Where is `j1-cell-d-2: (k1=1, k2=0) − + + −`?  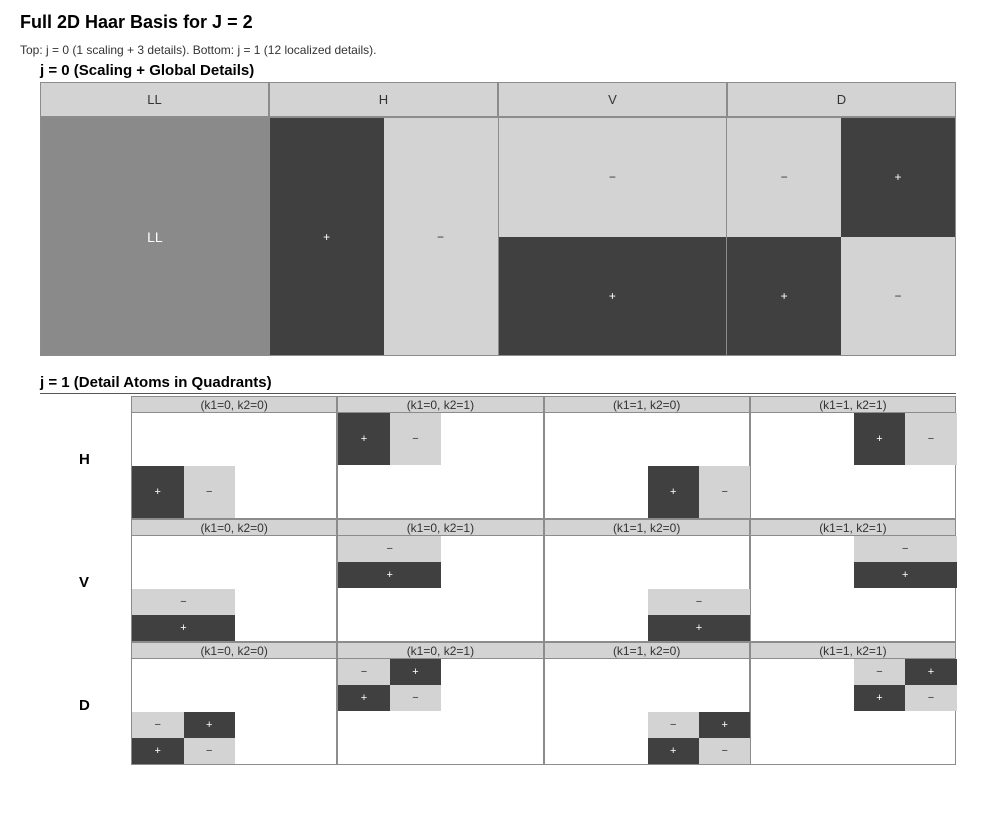 j1-cell-d-2: (k1=1, k2=0) − + + − is located at coordinates (647, 703).